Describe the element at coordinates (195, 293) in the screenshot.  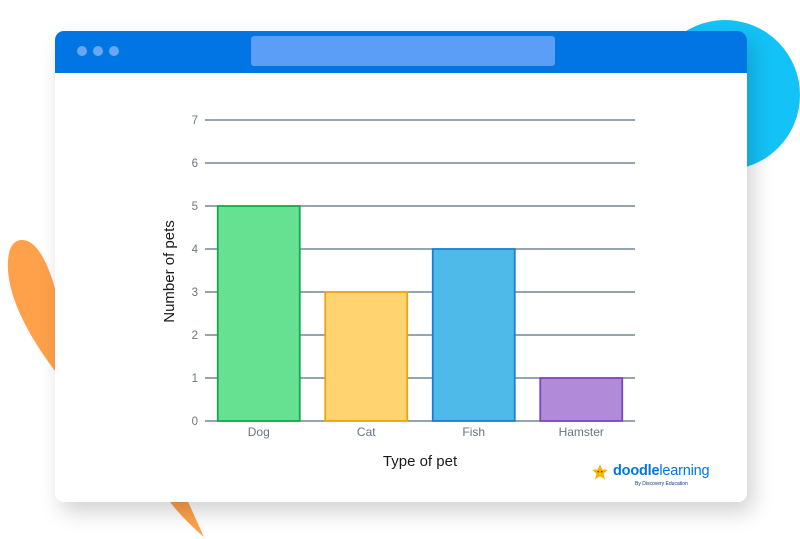
I see `y-tick-label: 3` at that location.